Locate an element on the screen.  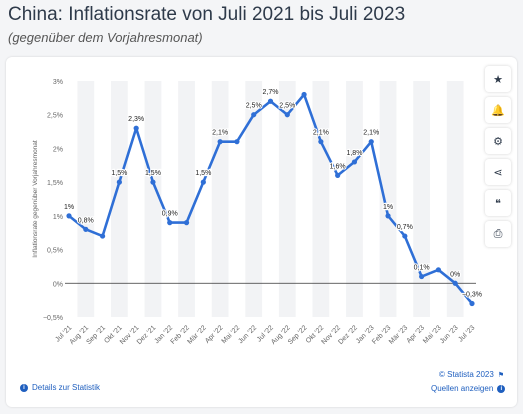
y-axis-label: Inflationsrate gegenüber Vorjahresmonat is located at coordinates (35, 199).